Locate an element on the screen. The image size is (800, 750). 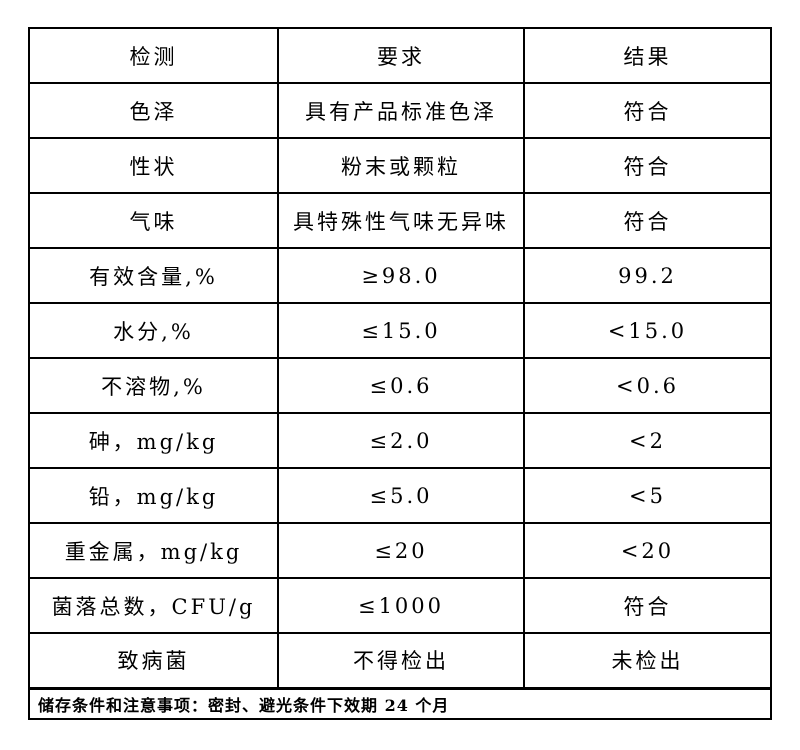
table-row-odor: 气味 具特殊性气味无异味 符合 is located at coordinates (400, 220).